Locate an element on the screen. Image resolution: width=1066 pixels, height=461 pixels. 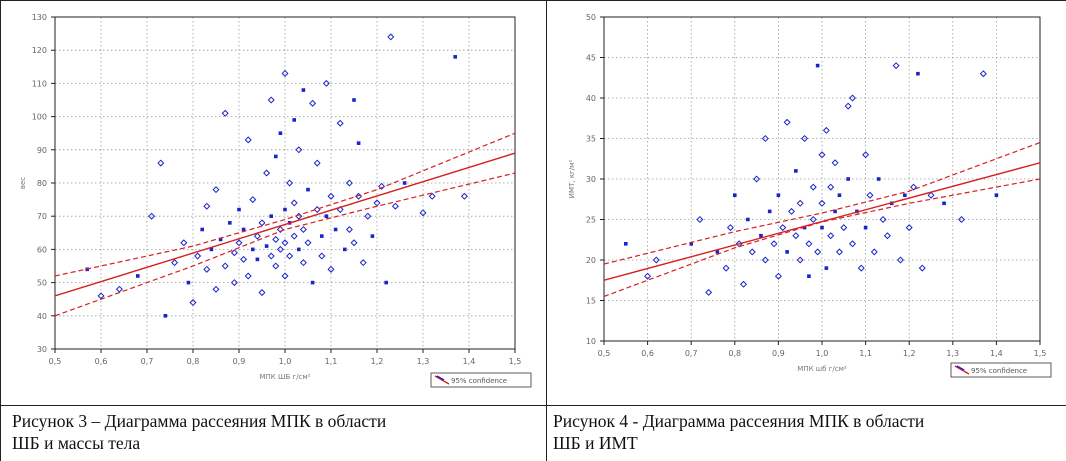
y-tick-label: 45 is located at coordinates (591, 58).